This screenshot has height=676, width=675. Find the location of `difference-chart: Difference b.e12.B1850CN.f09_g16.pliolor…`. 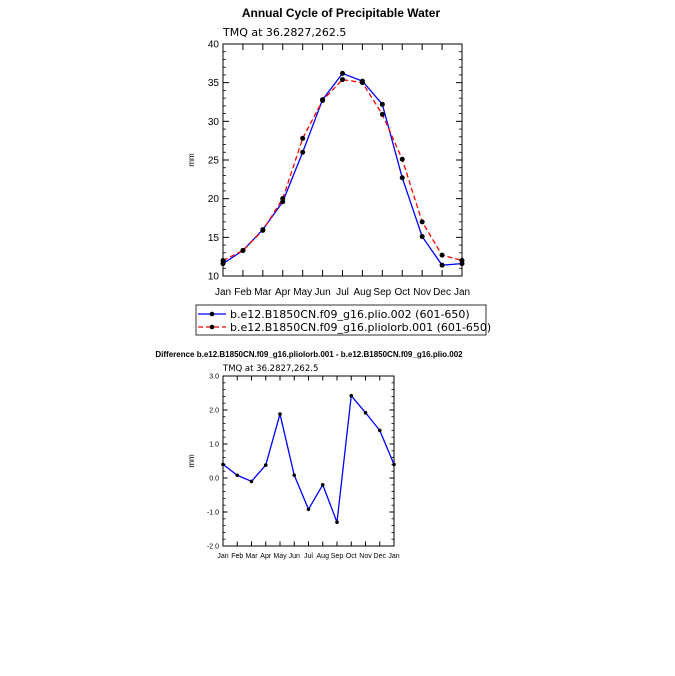

difference-chart: Difference b.e12.B1850CN.f09_g16.pliolor… is located at coordinates (309, 455).